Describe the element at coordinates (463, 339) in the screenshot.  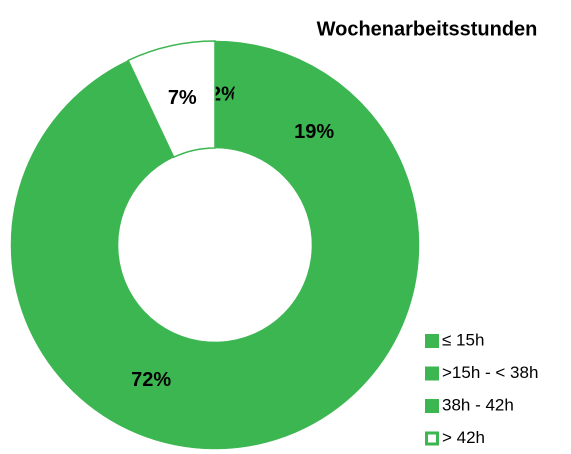
I see `legend-label: ≤ 15h` at that location.